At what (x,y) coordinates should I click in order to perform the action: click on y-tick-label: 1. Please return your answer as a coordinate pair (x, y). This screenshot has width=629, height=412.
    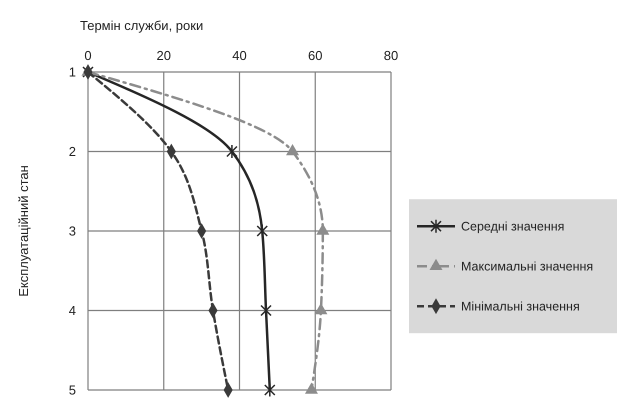
    Looking at the image, I should click on (72, 72).